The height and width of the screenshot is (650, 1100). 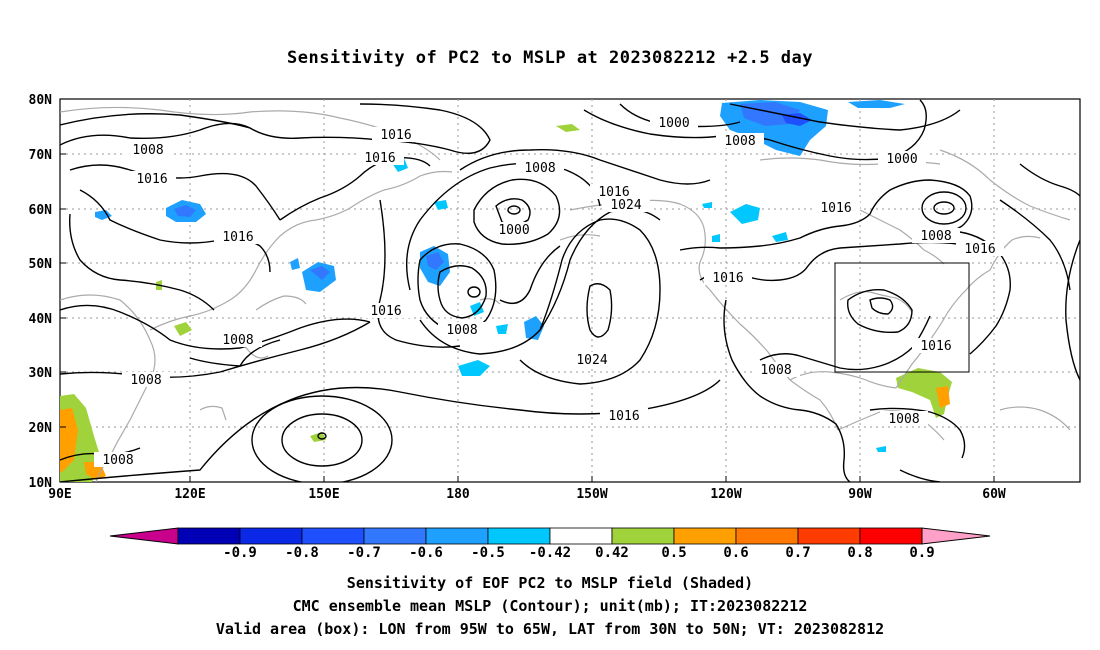 What do you see at coordinates (41, 292) in the screenshot?
I see `latitude-labels: 80N 70N 60N 50N 40N 30N 20N 10N` at bounding box center [41, 292].